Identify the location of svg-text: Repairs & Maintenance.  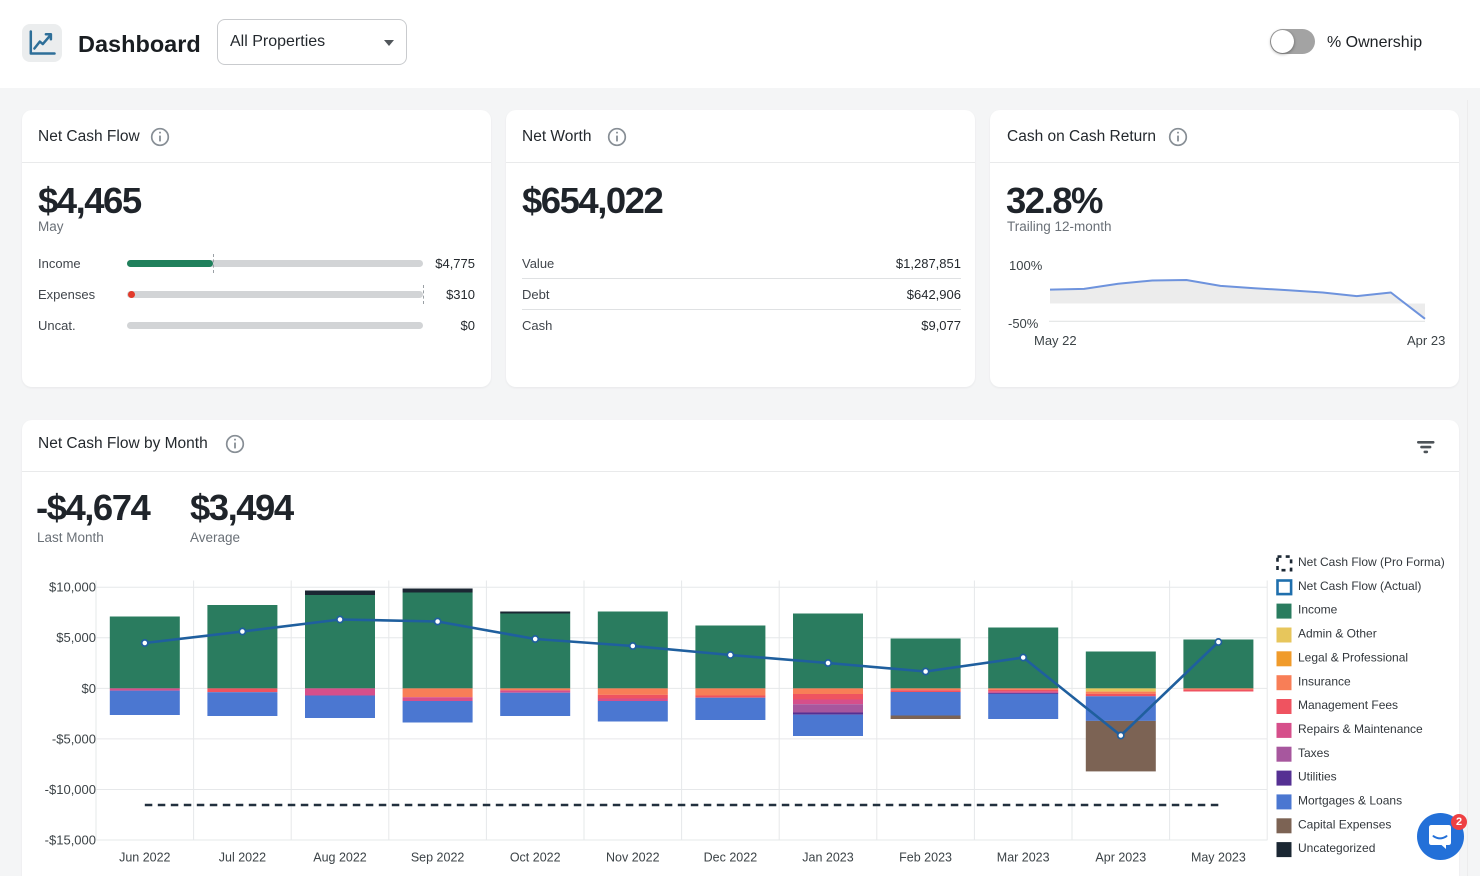
(1360, 729).